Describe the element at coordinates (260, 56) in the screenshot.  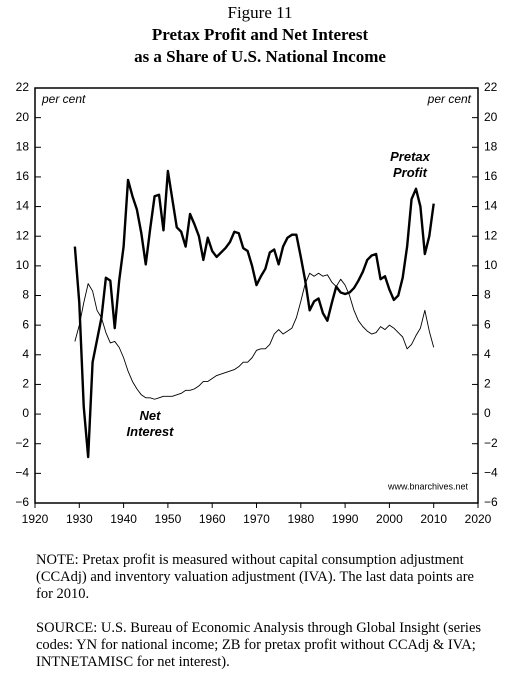
I see `chart-title: as a Share of U.S. National Income` at that location.